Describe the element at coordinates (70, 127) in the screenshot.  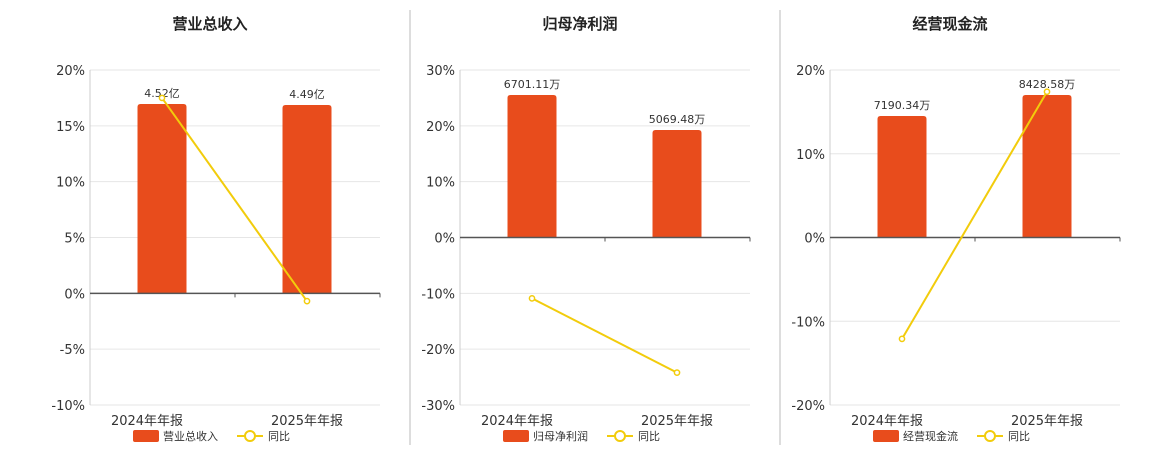
I see `y-tick-label: 15%` at that location.